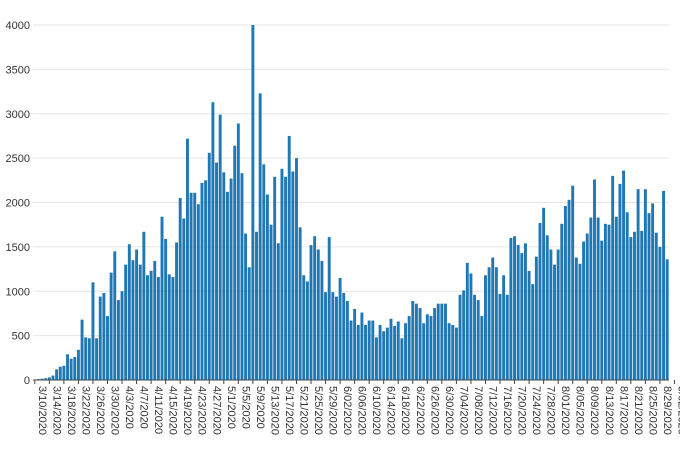 The image size is (680, 456). What do you see at coordinates (507, 410) in the screenshot?
I see `x-tick-label: 7/16/2020` at bounding box center [507, 410].